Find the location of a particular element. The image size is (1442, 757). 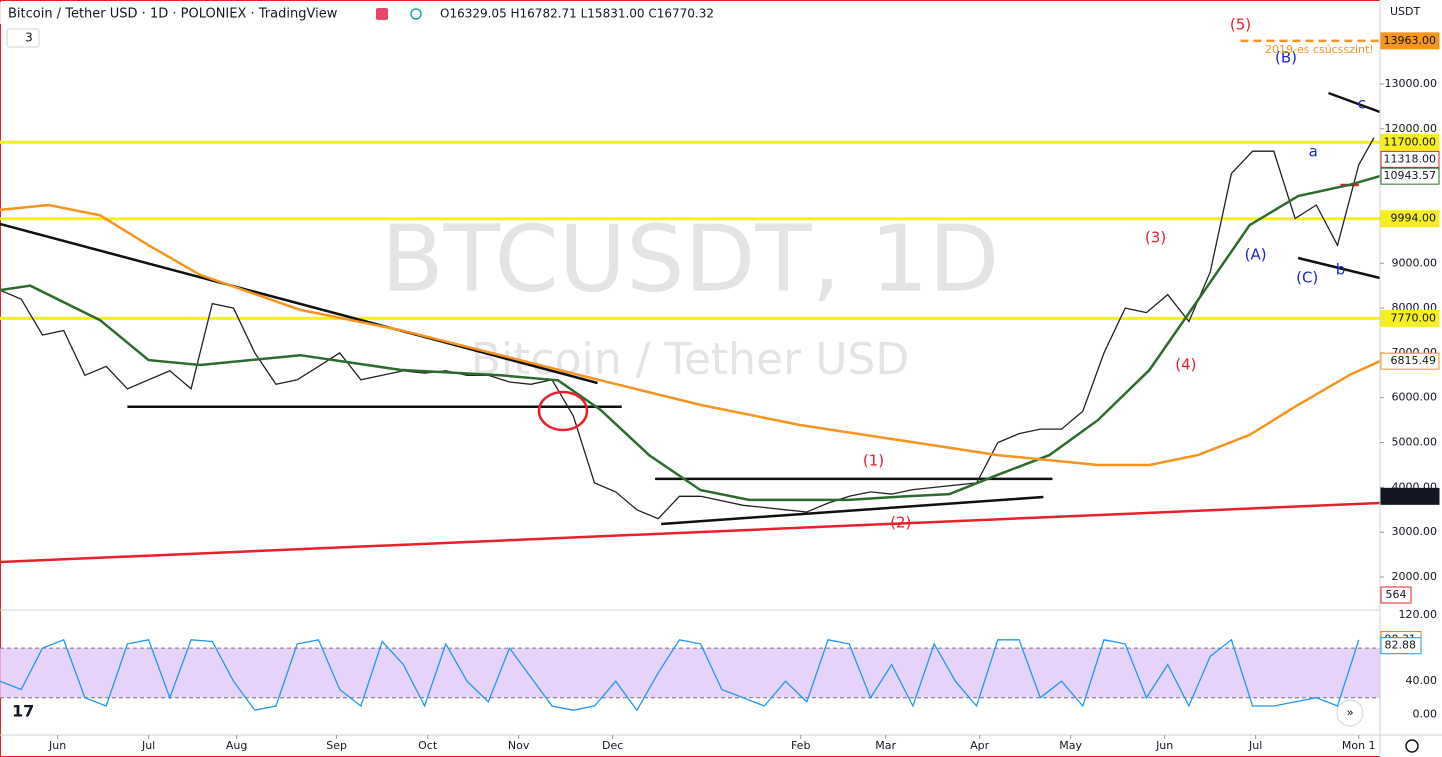

volume-badge: 564 is located at coordinates (1396, 594).